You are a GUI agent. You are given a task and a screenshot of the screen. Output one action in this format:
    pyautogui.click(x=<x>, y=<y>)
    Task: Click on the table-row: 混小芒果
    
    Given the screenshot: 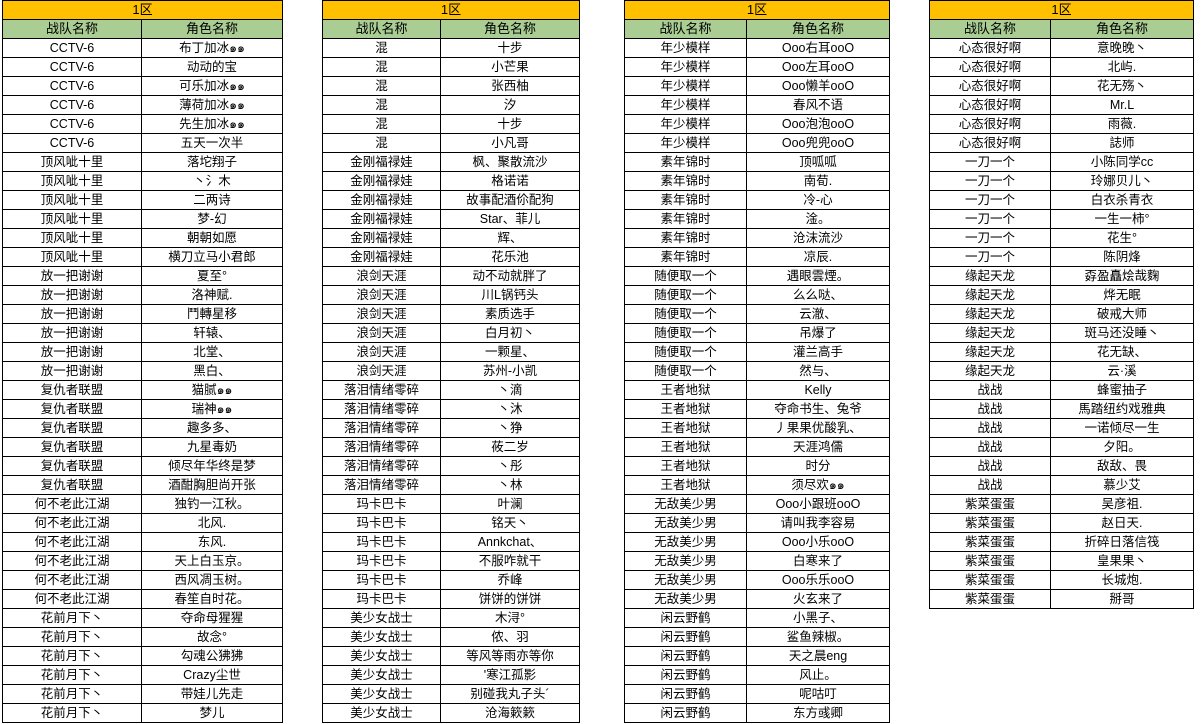 What is the action you would take?
    pyautogui.click(x=451, y=67)
    